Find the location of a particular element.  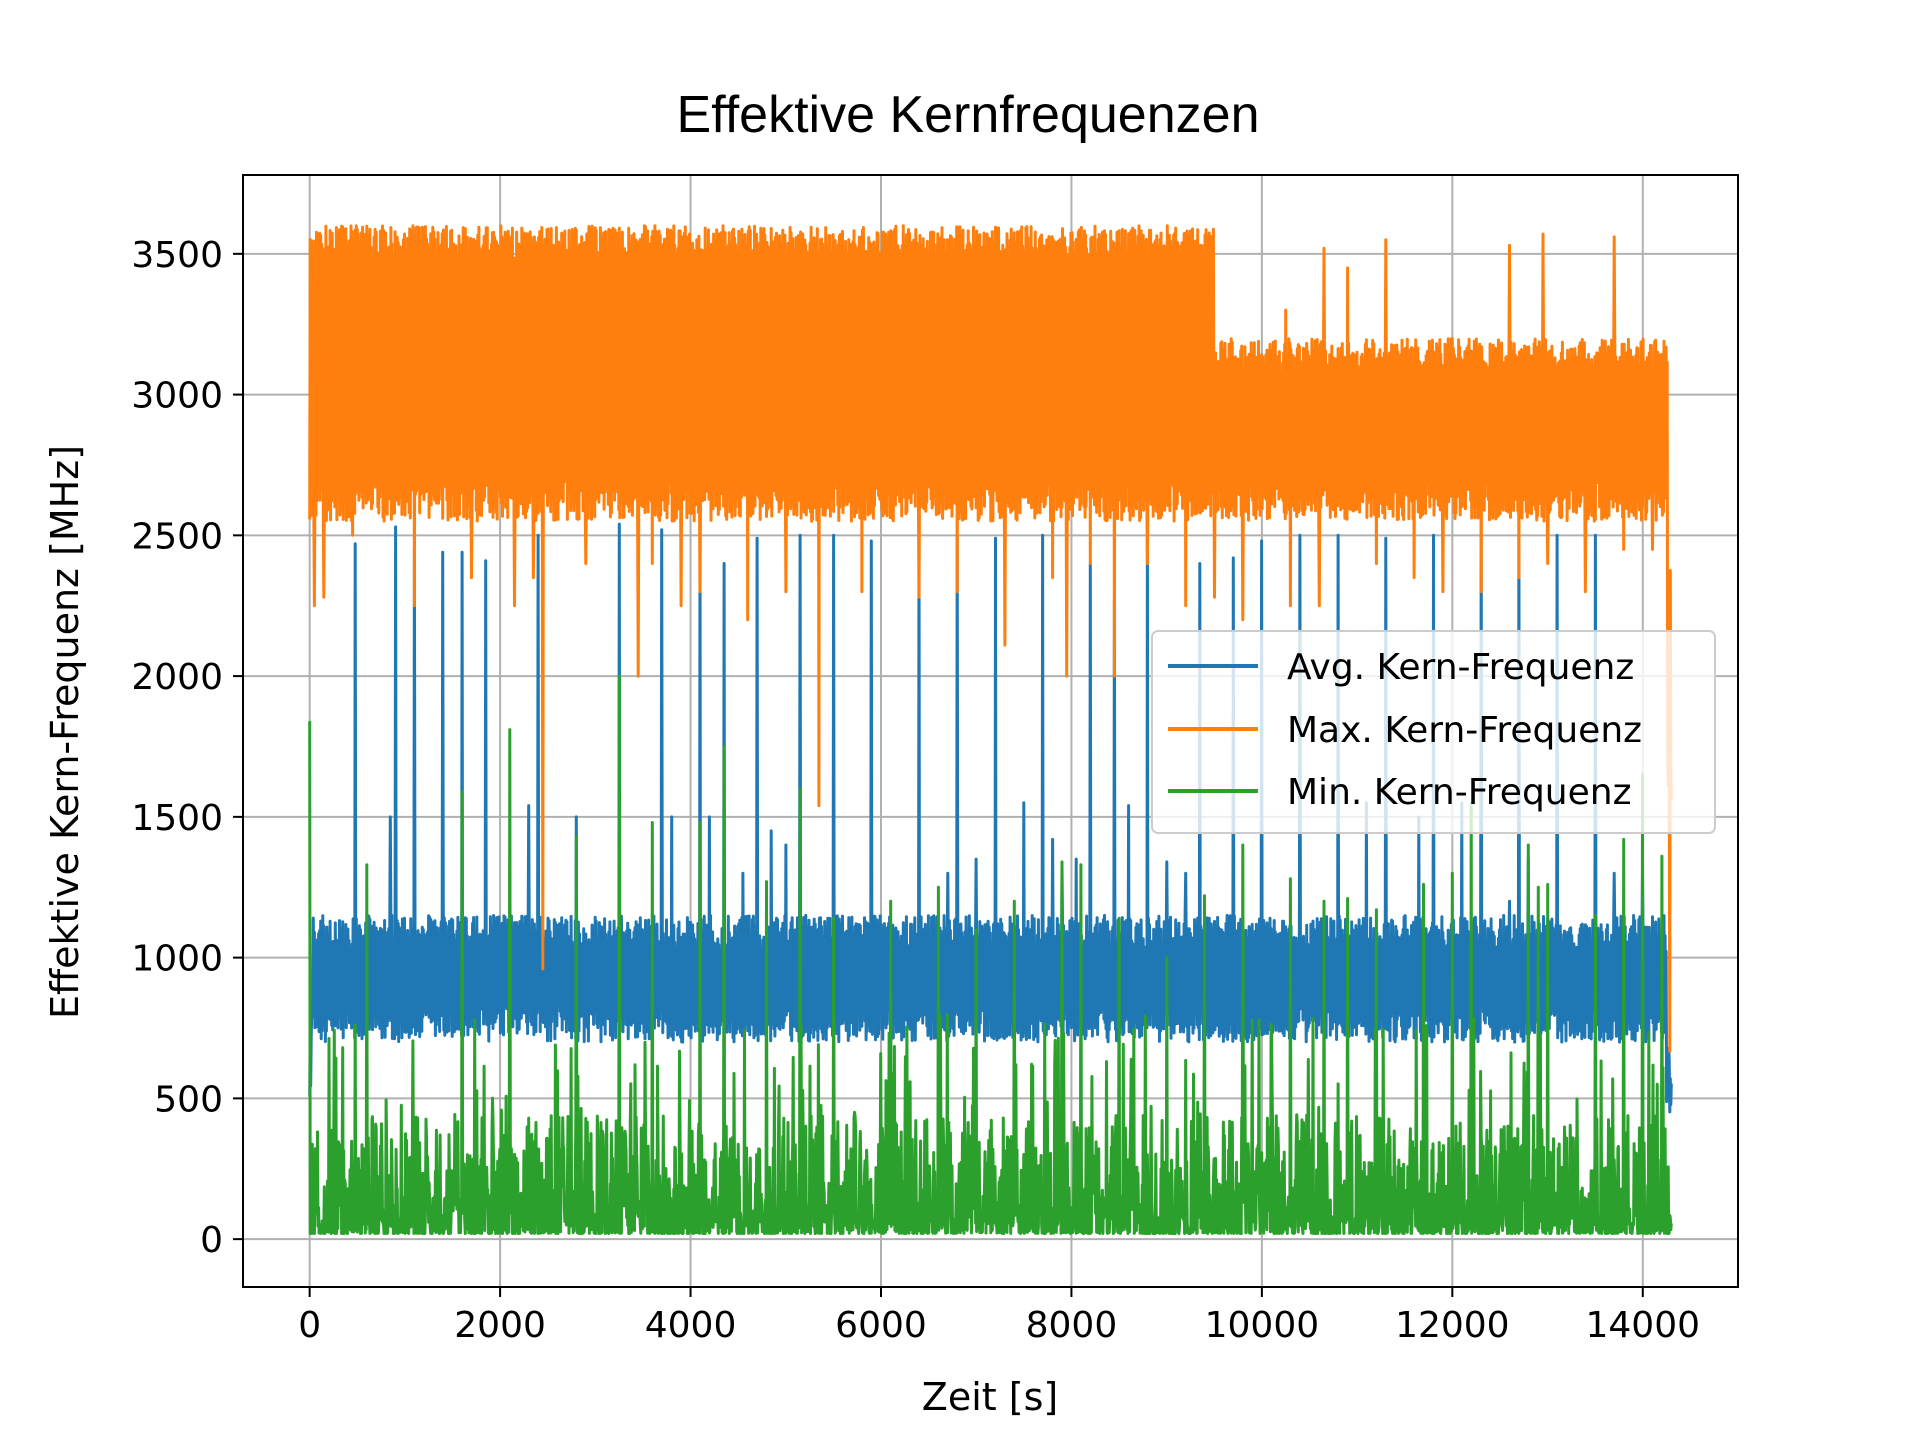

x-tick-label: 12000 is located at coordinates (1452, 1325).